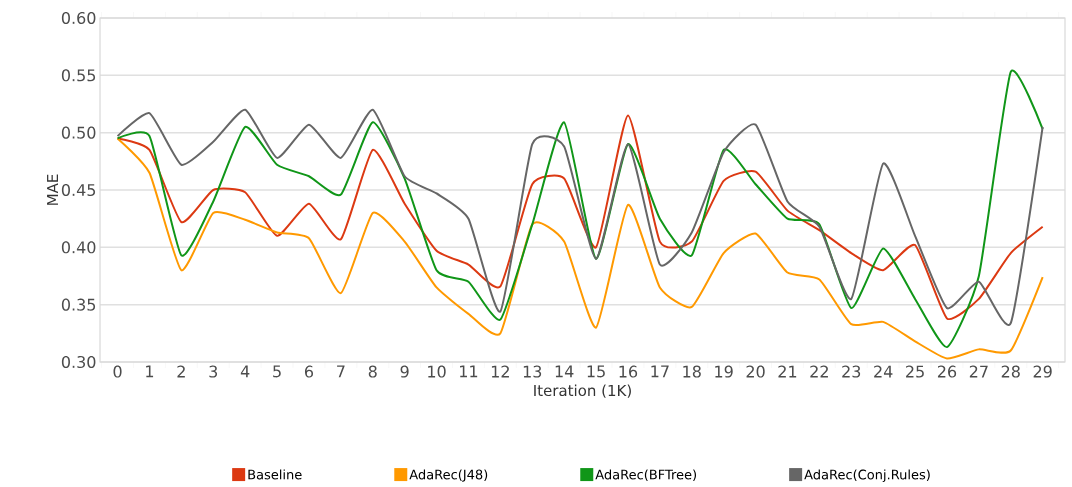 This screenshot has height=487, width=1072. What do you see at coordinates (532, 371) in the screenshot?
I see `x-tick-label: 13` at bounding box center [532, 371].